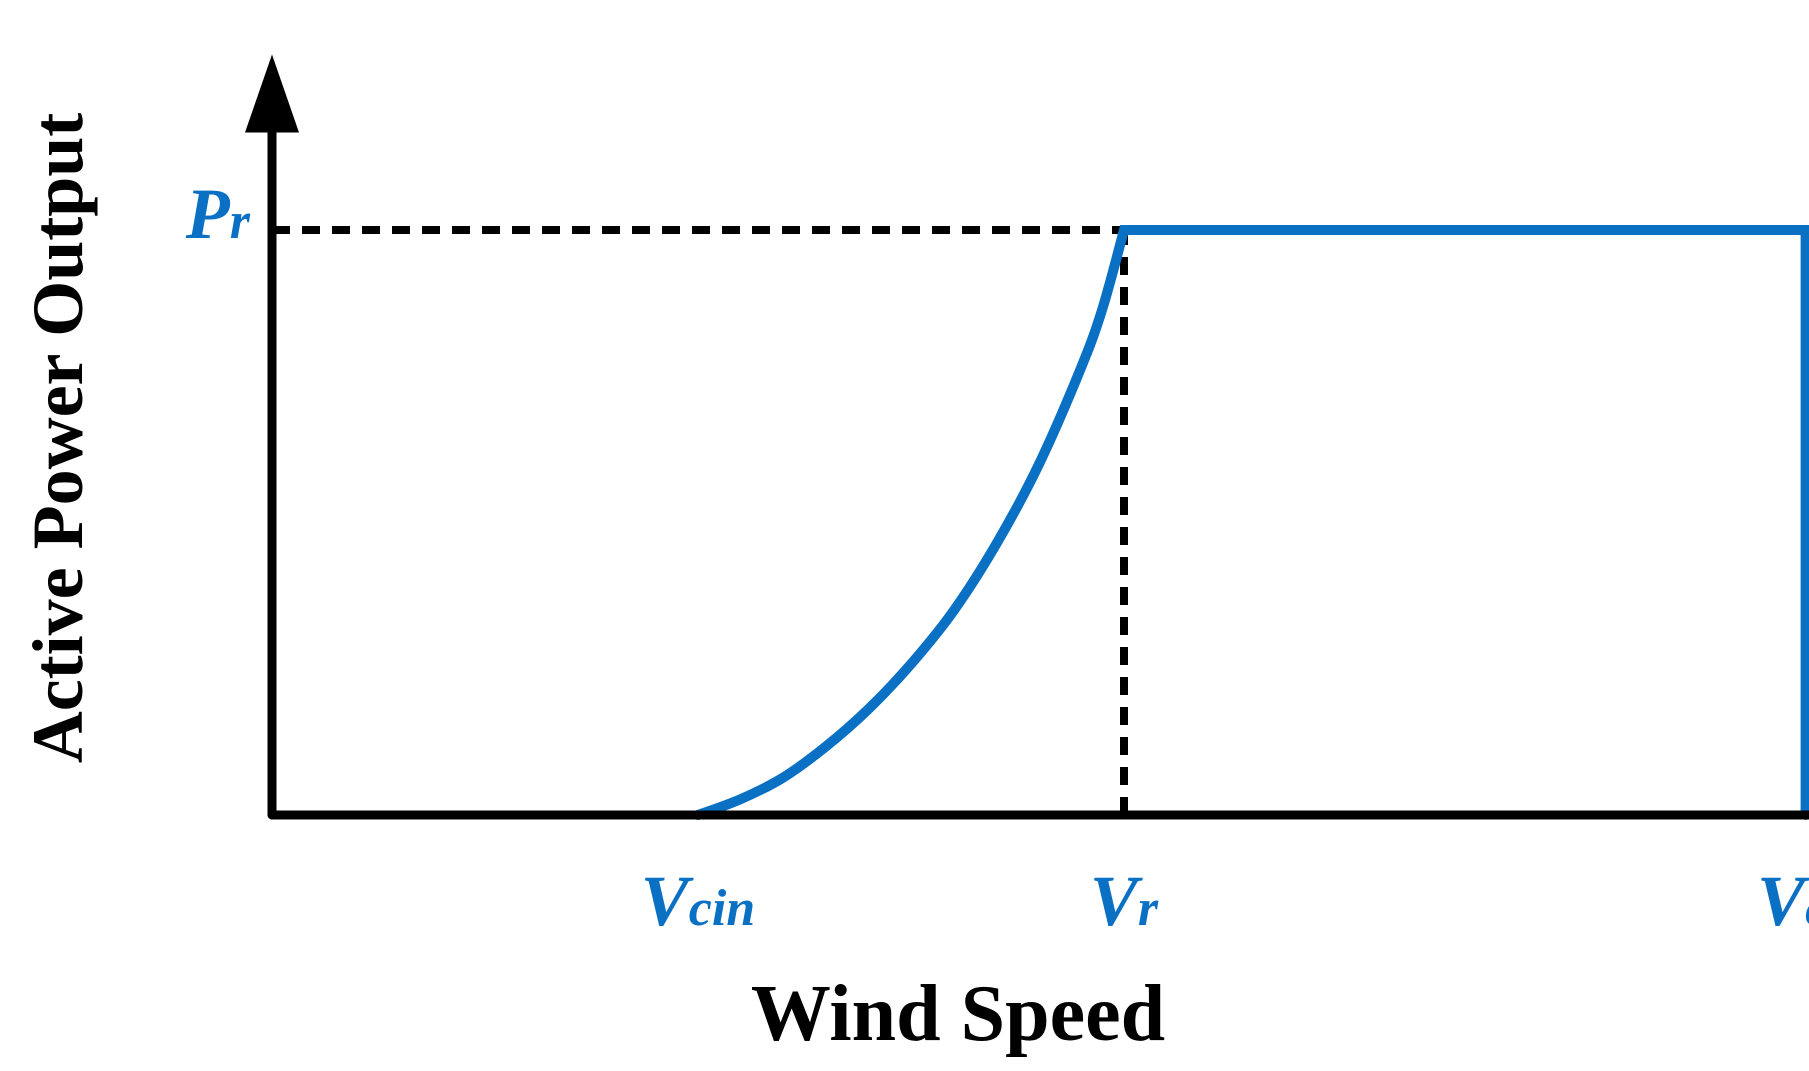  I want to click on x-axis-title: Wind Speed, so click(958, 1014).